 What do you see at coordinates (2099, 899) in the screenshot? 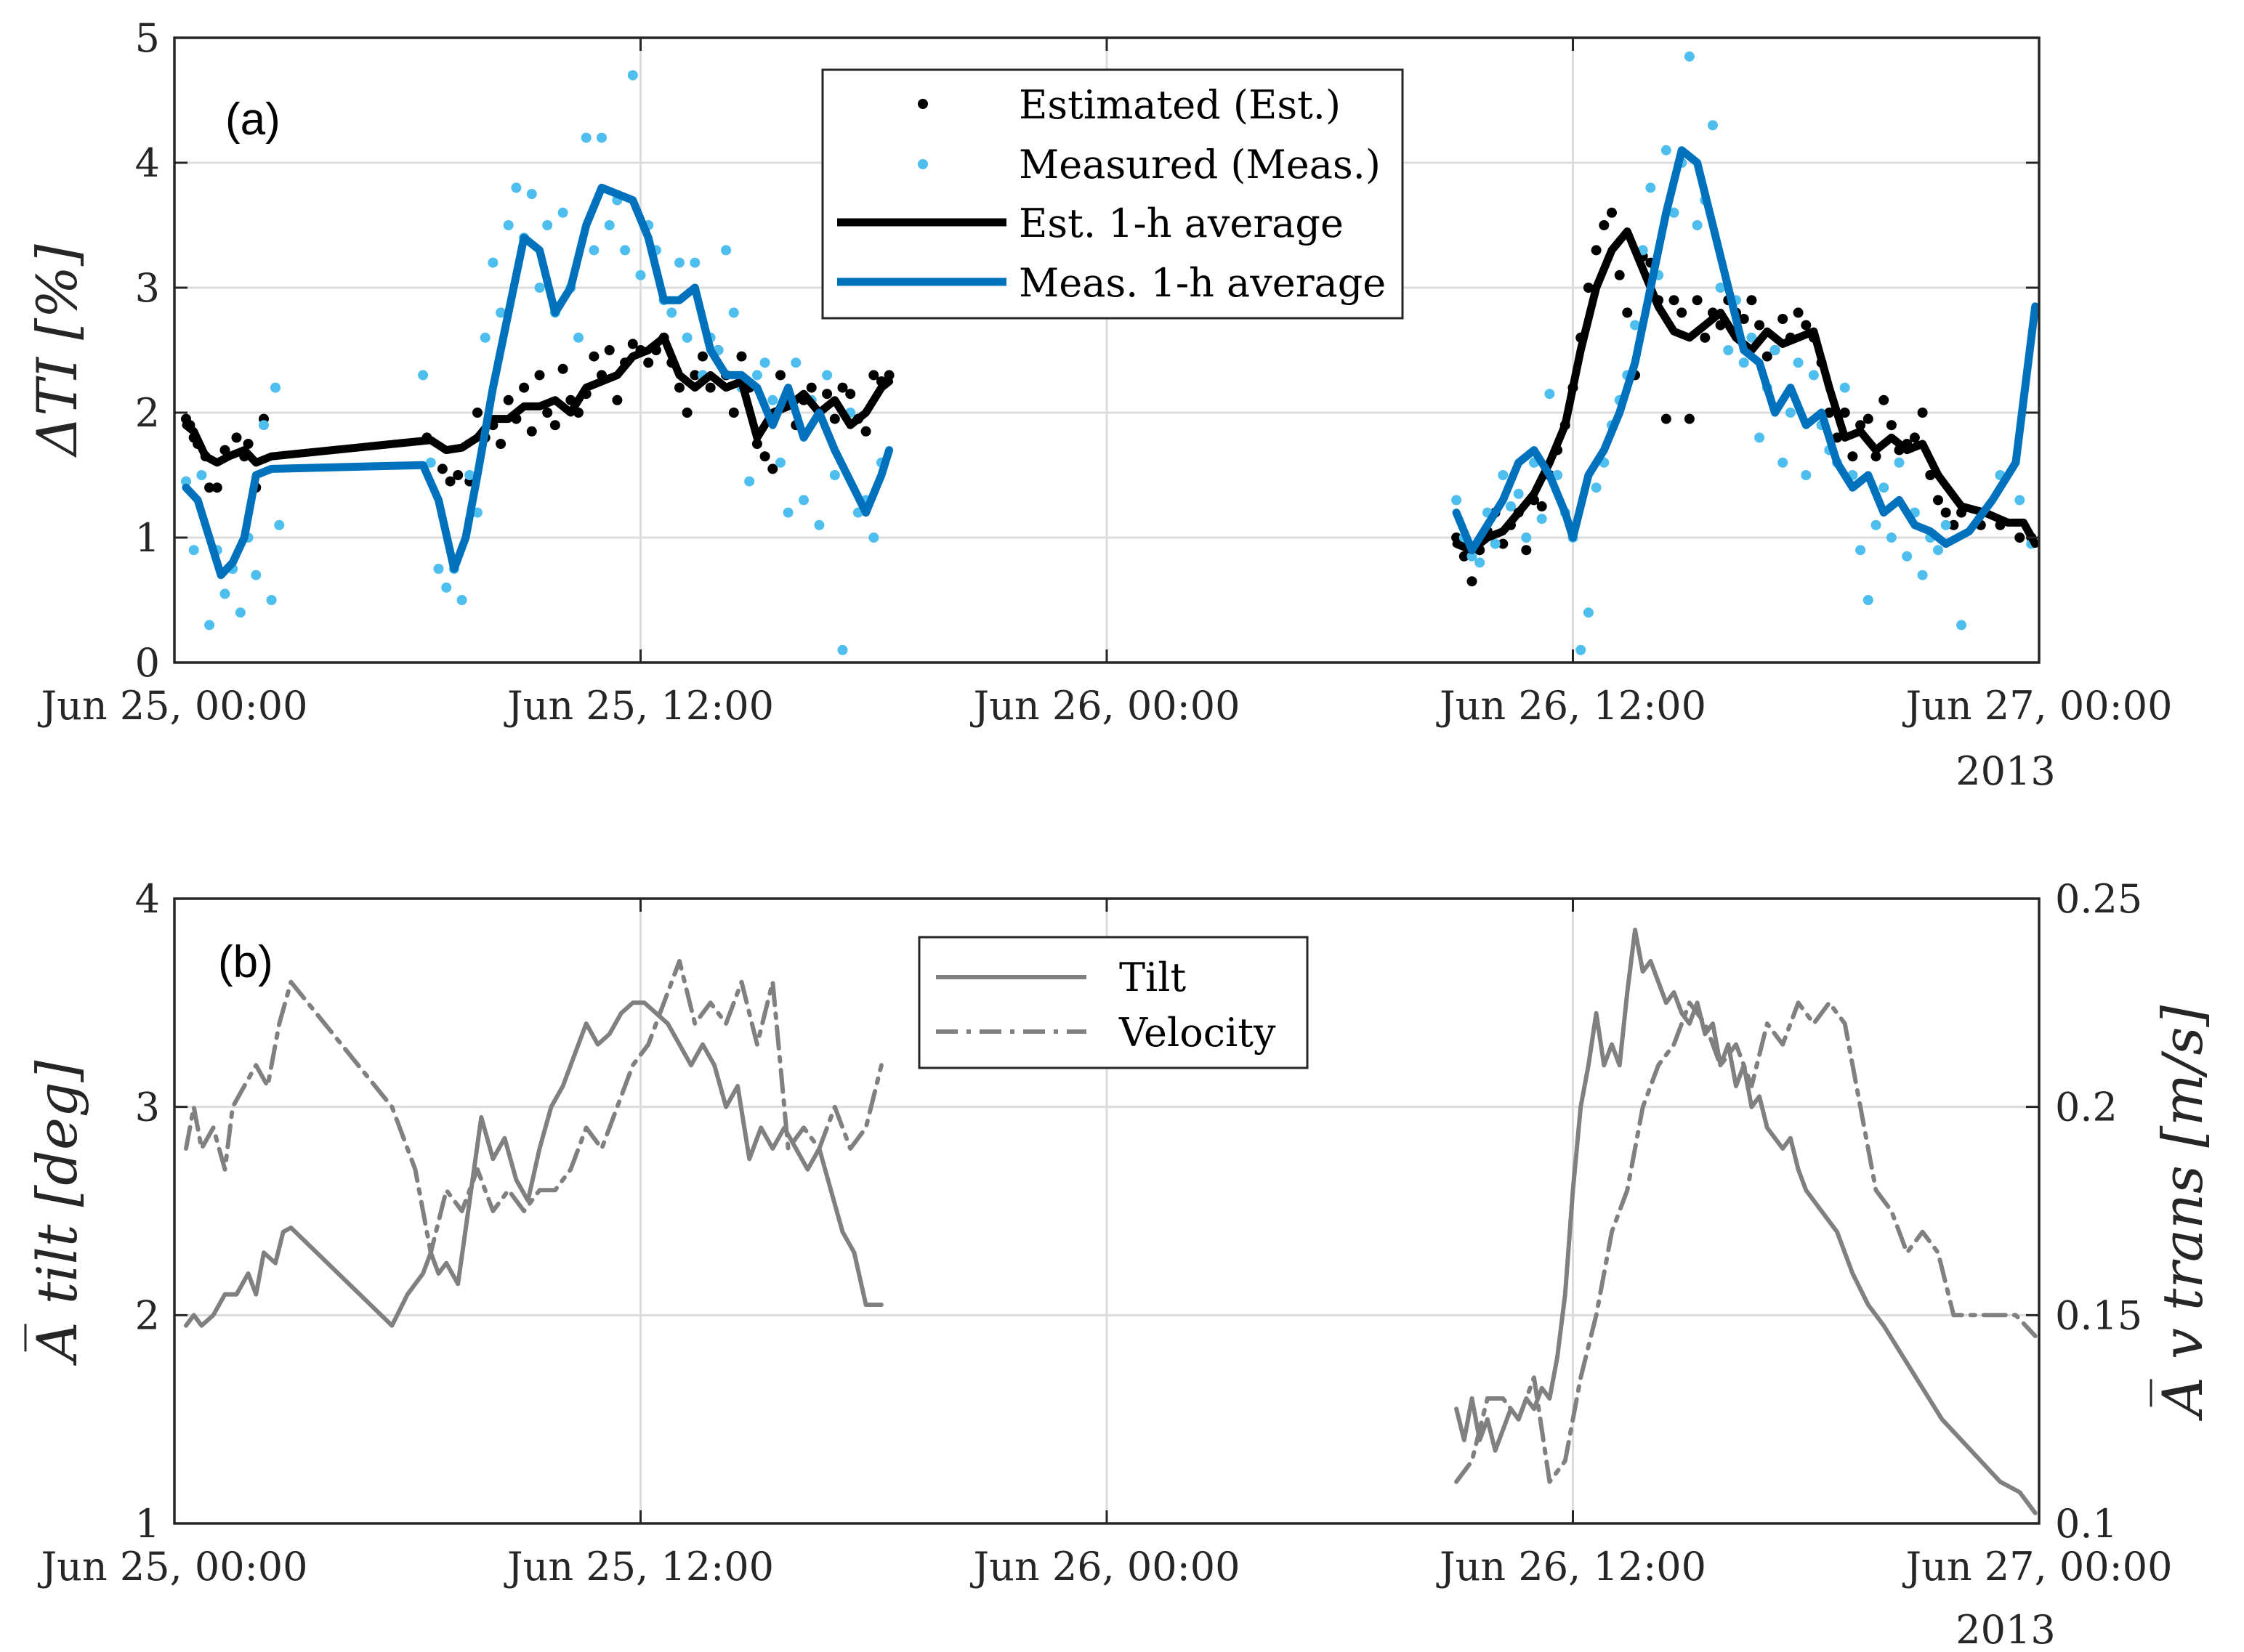
I see `y-right-tick-label: 0.25` at bounding box center [2099, 899].